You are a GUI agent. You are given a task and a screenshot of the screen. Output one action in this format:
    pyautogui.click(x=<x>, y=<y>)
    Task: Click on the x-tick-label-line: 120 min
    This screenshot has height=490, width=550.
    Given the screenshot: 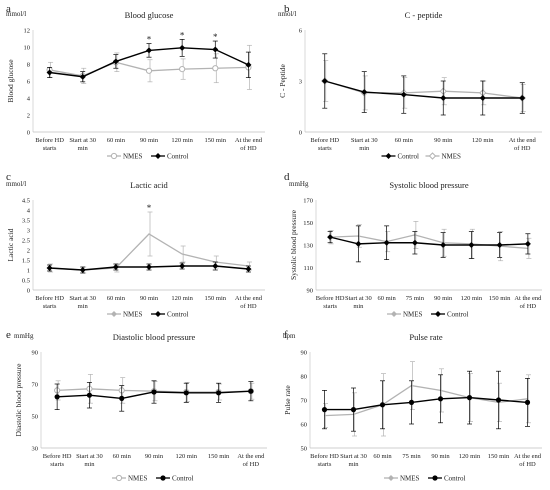 What is the action you would take?
    pyautogui.click(x=182, y=298)
    